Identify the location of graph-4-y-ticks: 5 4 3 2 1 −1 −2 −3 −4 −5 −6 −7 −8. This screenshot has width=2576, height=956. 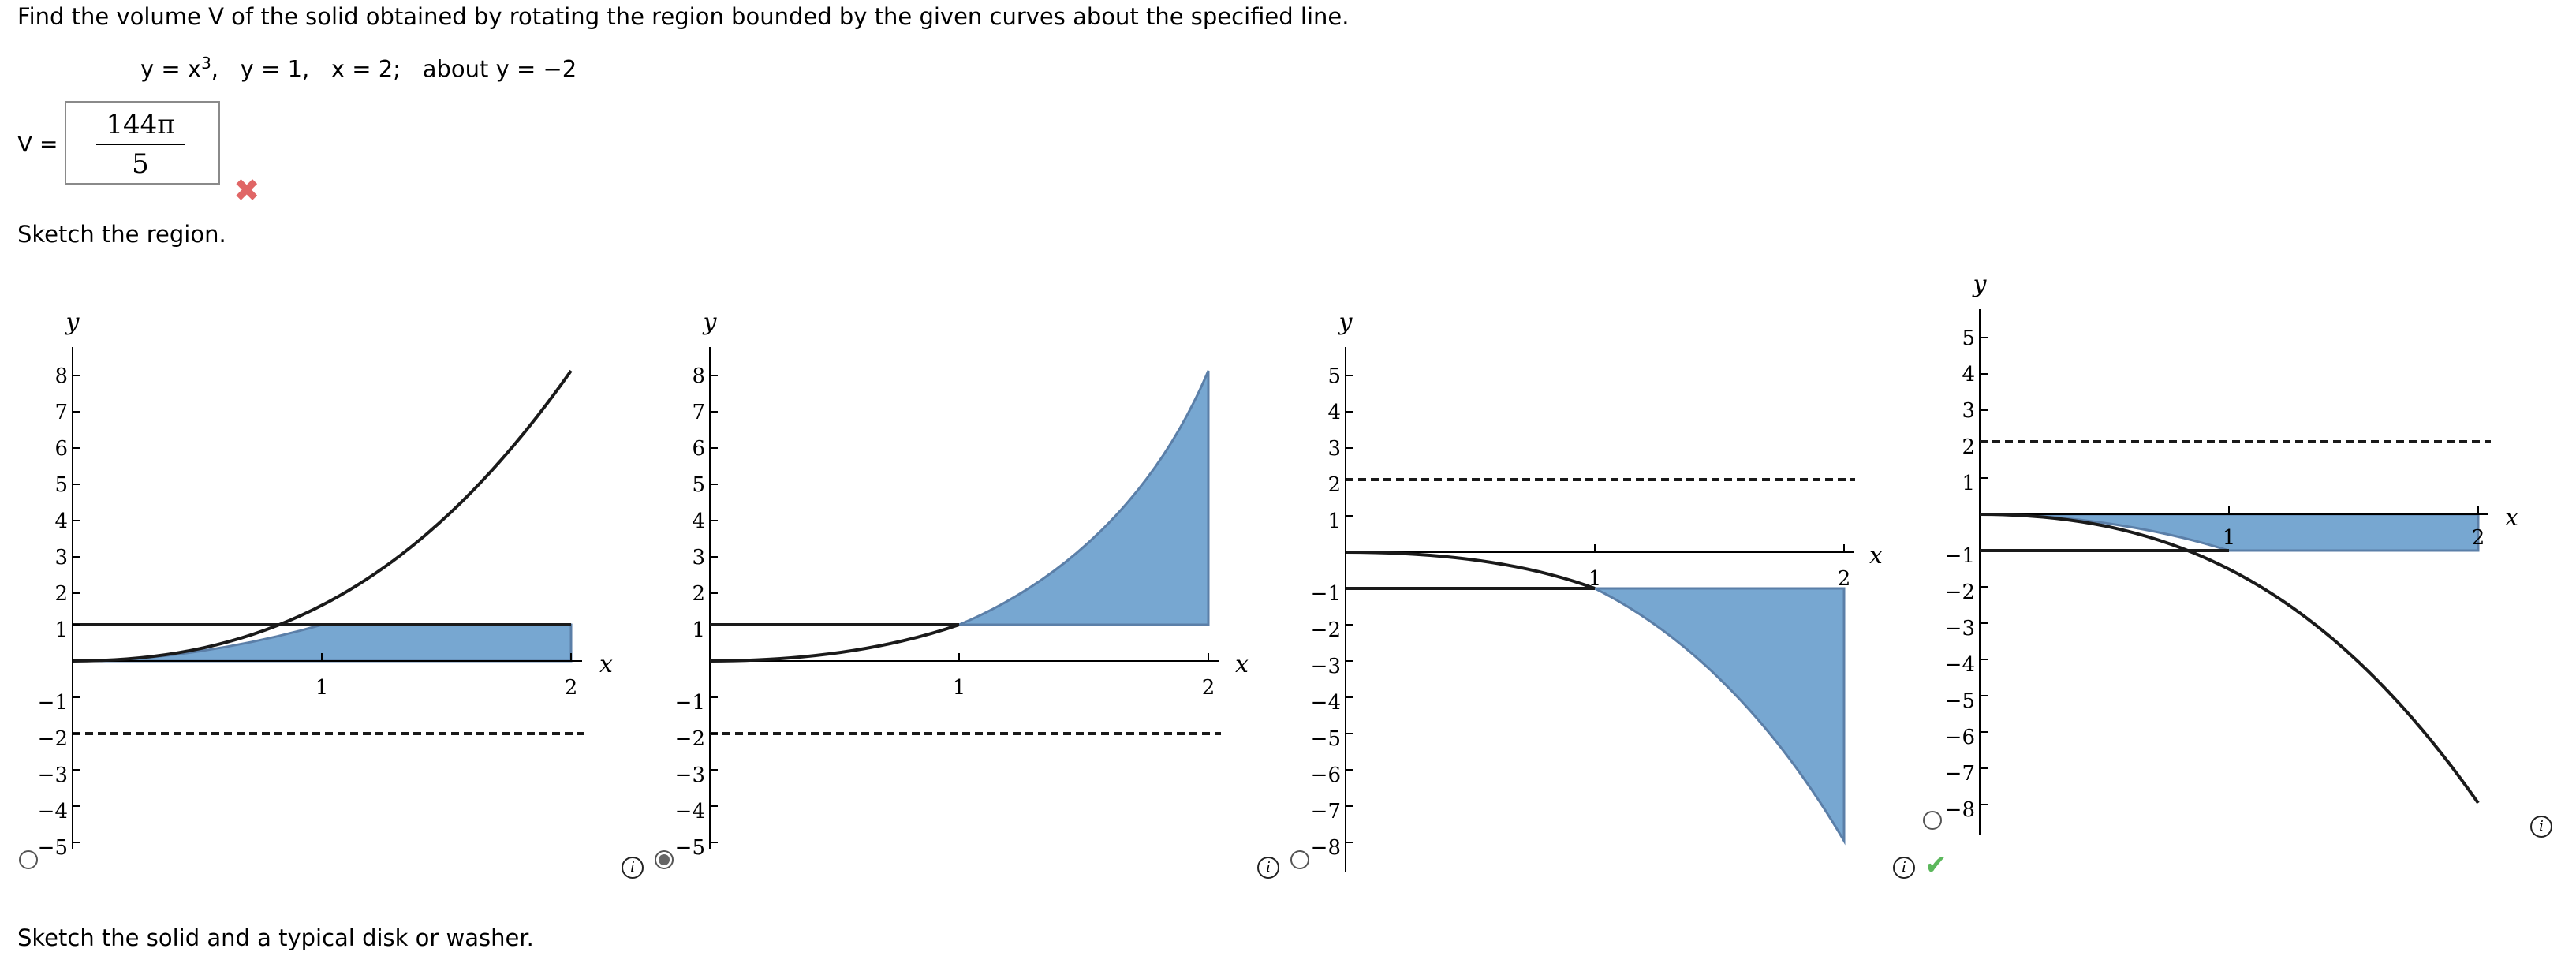
(1960, 574).